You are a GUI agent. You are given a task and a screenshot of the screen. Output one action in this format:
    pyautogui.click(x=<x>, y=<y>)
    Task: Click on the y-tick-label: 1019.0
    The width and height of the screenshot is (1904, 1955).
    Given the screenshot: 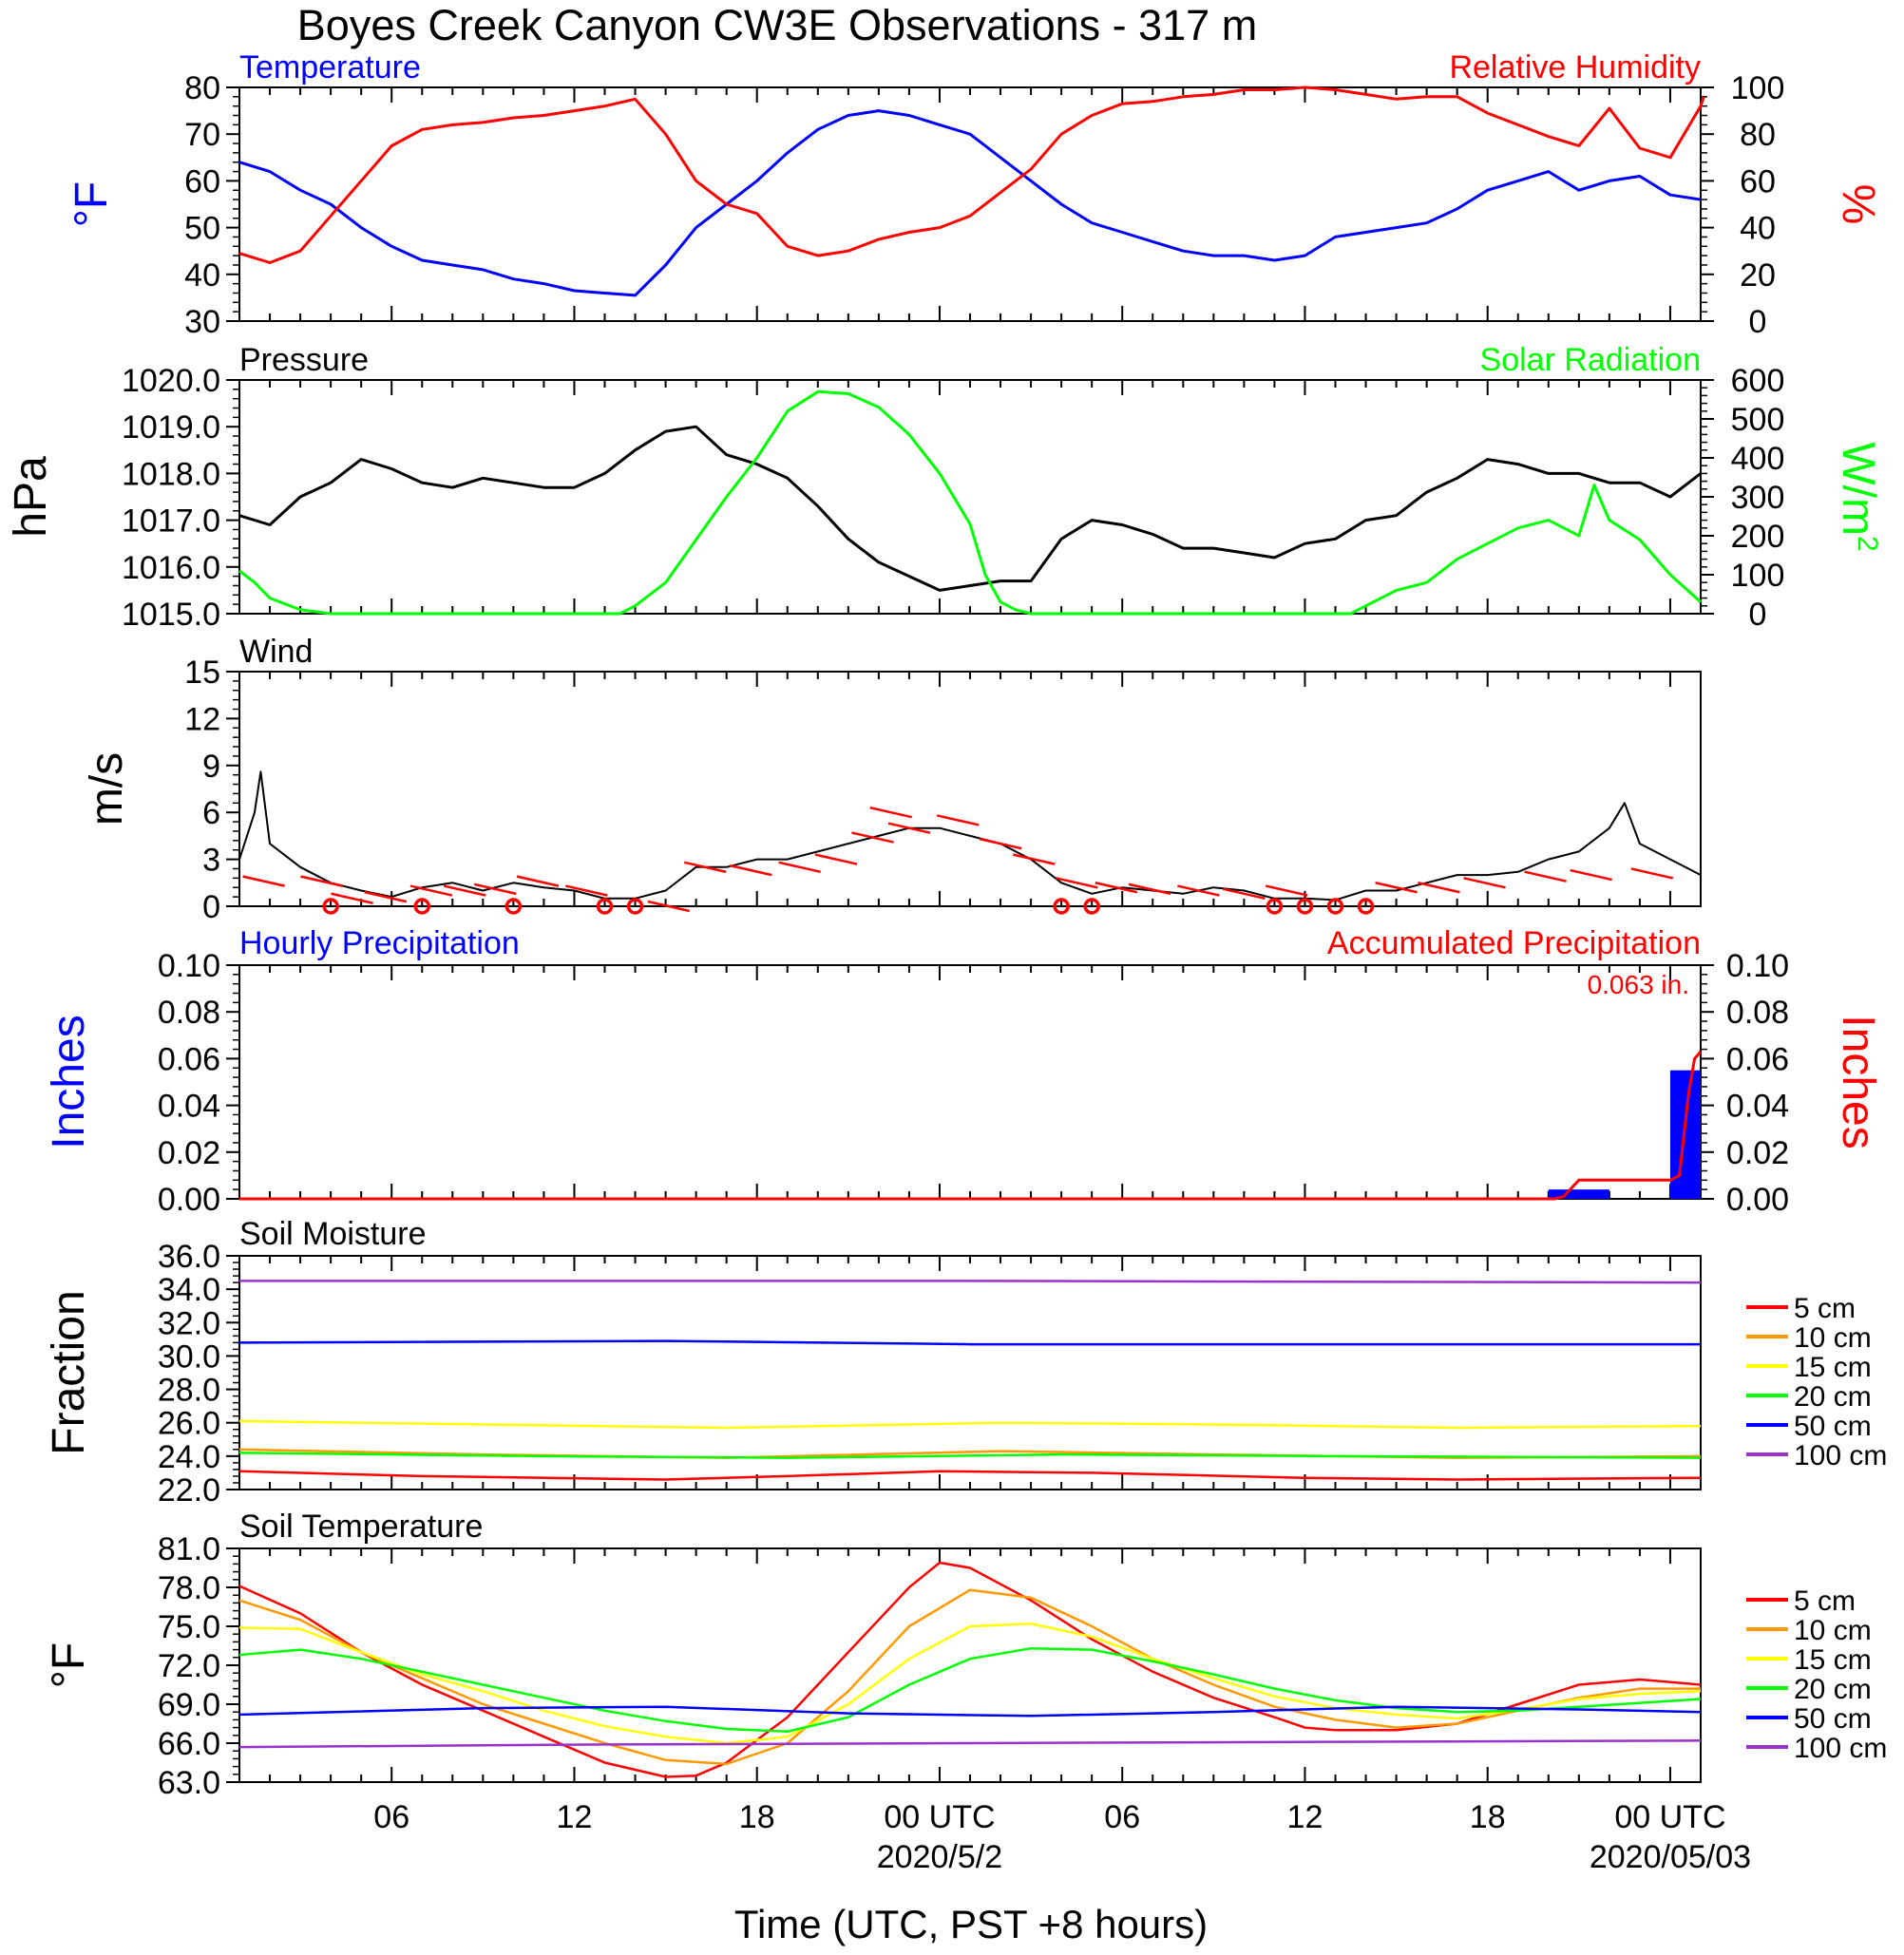 What is the action you would take?
    pyautogui.click(x=171, y=427)
    